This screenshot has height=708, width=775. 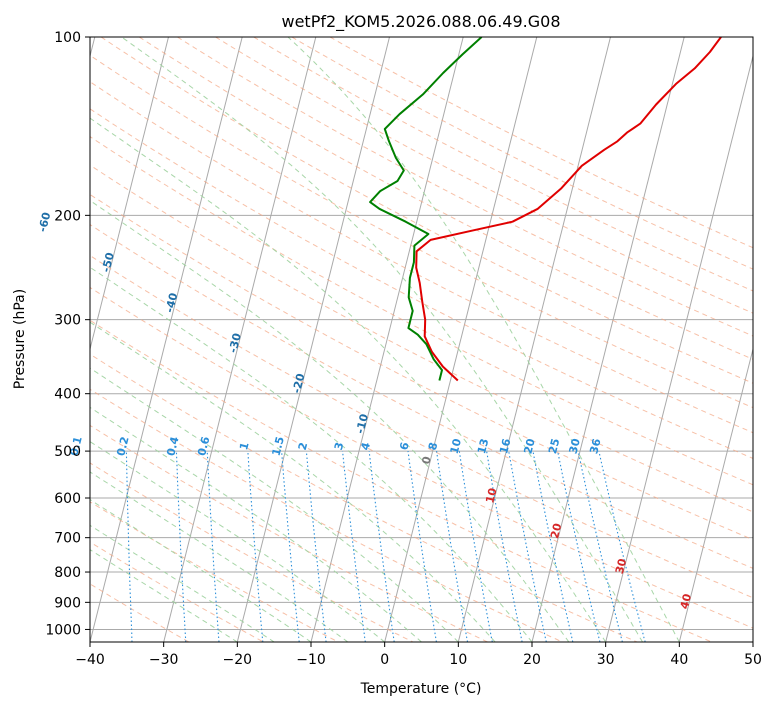 I want to click on y-tick-label: 200, so click(x=67, y=216).